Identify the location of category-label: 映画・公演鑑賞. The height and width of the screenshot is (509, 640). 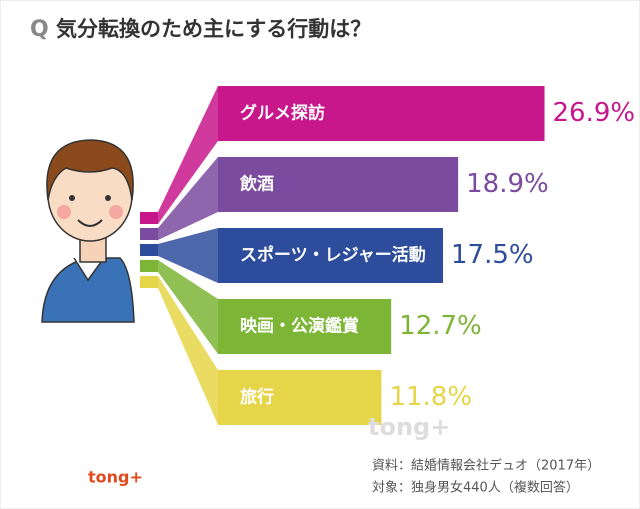
(299, 326).